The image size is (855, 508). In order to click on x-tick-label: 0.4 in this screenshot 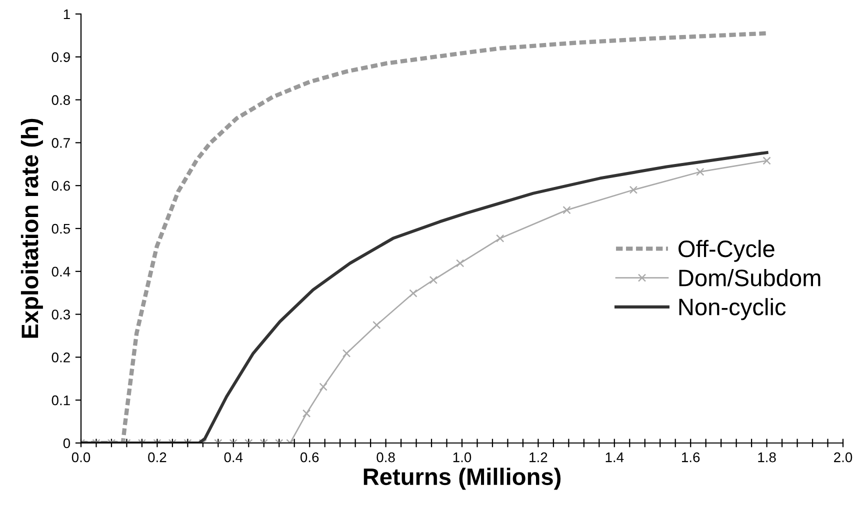, I will do `click(233, 457)`.